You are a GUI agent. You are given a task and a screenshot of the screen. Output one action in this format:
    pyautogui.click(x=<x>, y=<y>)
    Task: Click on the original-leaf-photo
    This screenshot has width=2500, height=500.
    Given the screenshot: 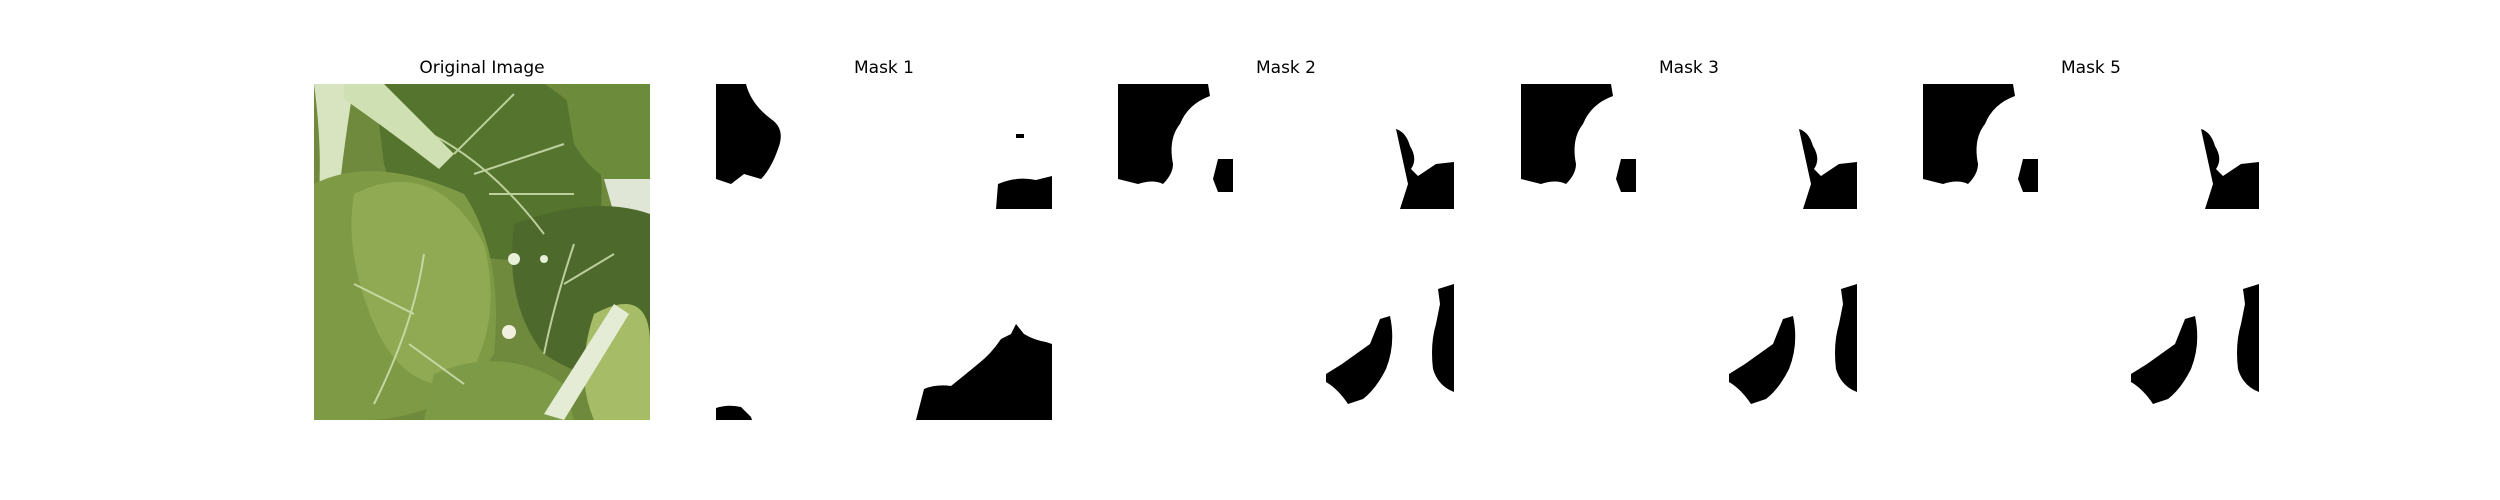 What is the action you would take?
    pyautogui.click(x=482, y=252)
    